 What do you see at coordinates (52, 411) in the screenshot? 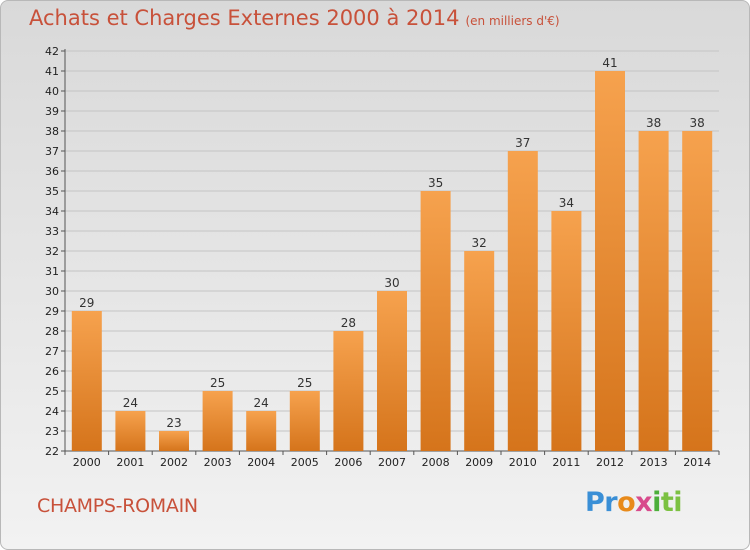
I see `y-tick-label: 24` at bounding box center [52, 411].